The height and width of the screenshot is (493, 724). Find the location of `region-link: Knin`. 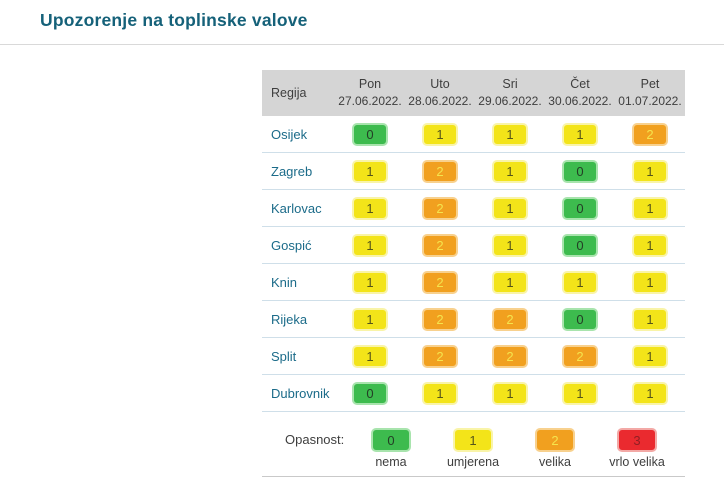

region-link: Knin is located at coordinates (284, 282).